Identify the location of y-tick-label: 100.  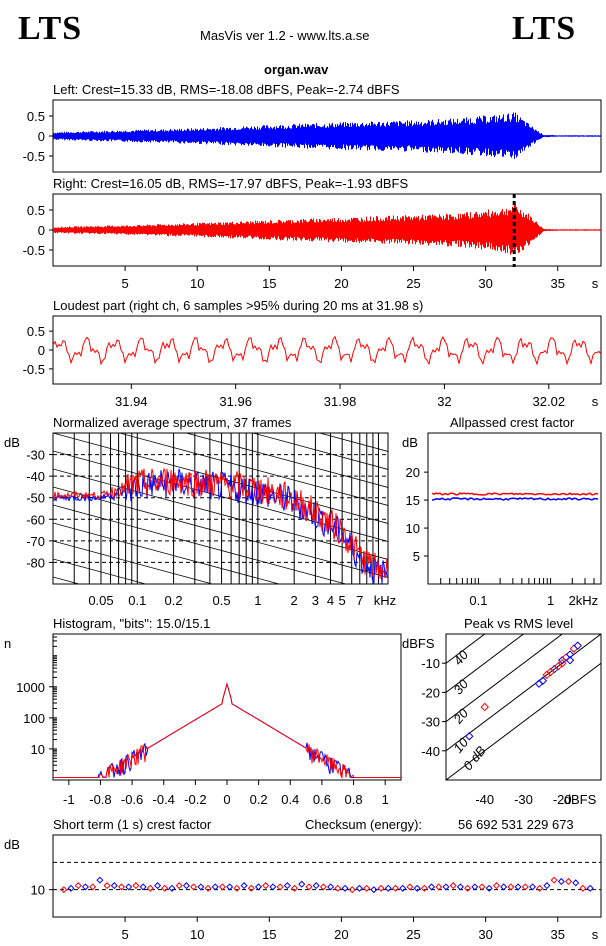
(34, 718).